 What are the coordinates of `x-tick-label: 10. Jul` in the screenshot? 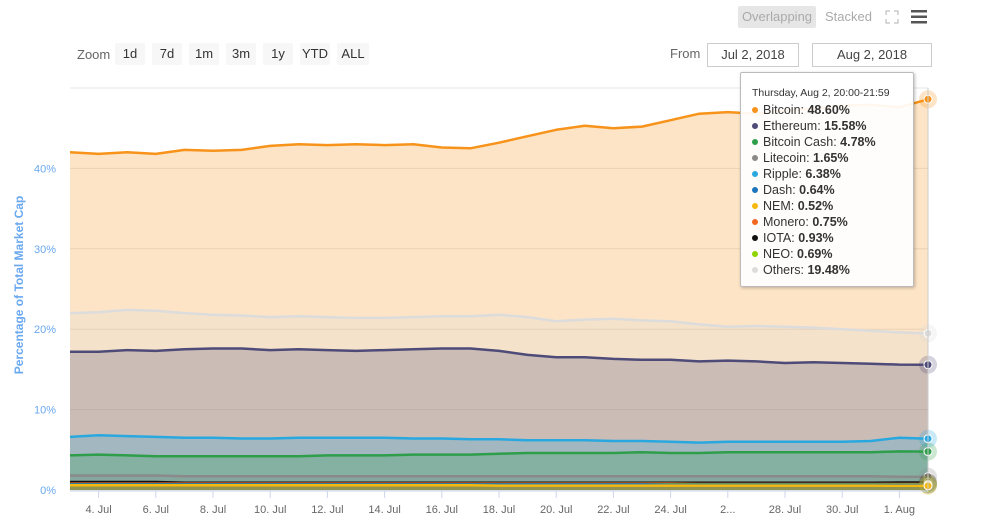 It's located at (270, 510).